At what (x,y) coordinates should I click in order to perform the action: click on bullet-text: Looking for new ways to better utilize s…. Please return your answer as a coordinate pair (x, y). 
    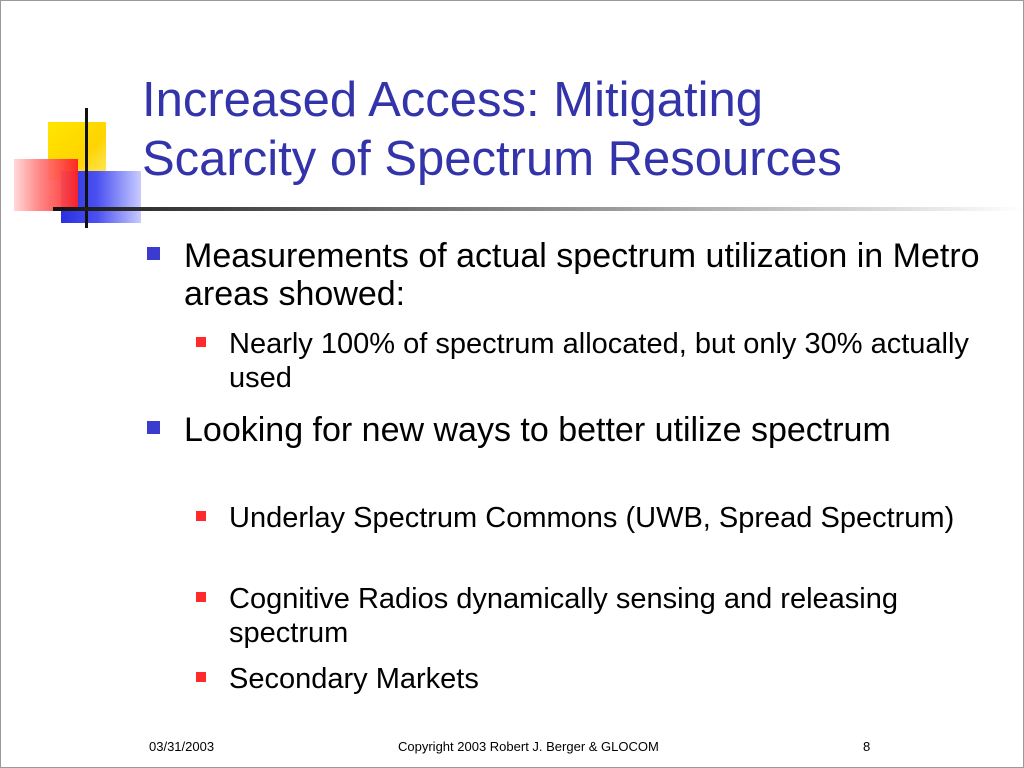
    Looking at the image, I should click on (537, 430).